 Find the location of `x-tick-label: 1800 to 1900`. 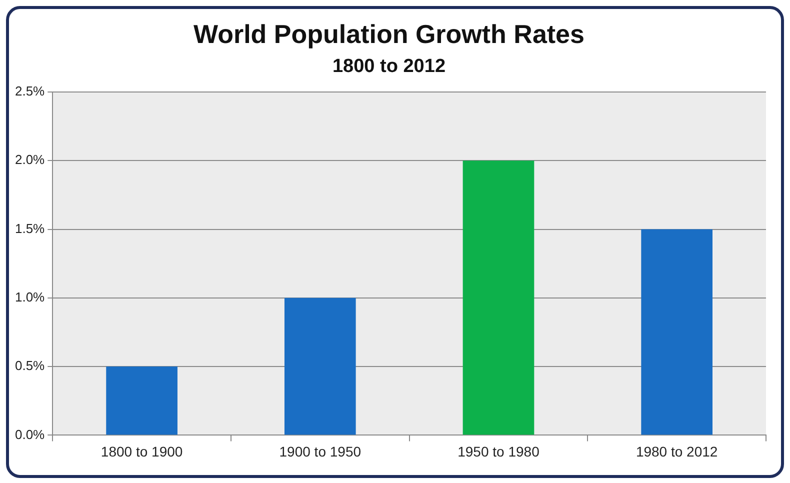

x-tick-label: 1800 to 1900 is located at coordinates (141, 451).